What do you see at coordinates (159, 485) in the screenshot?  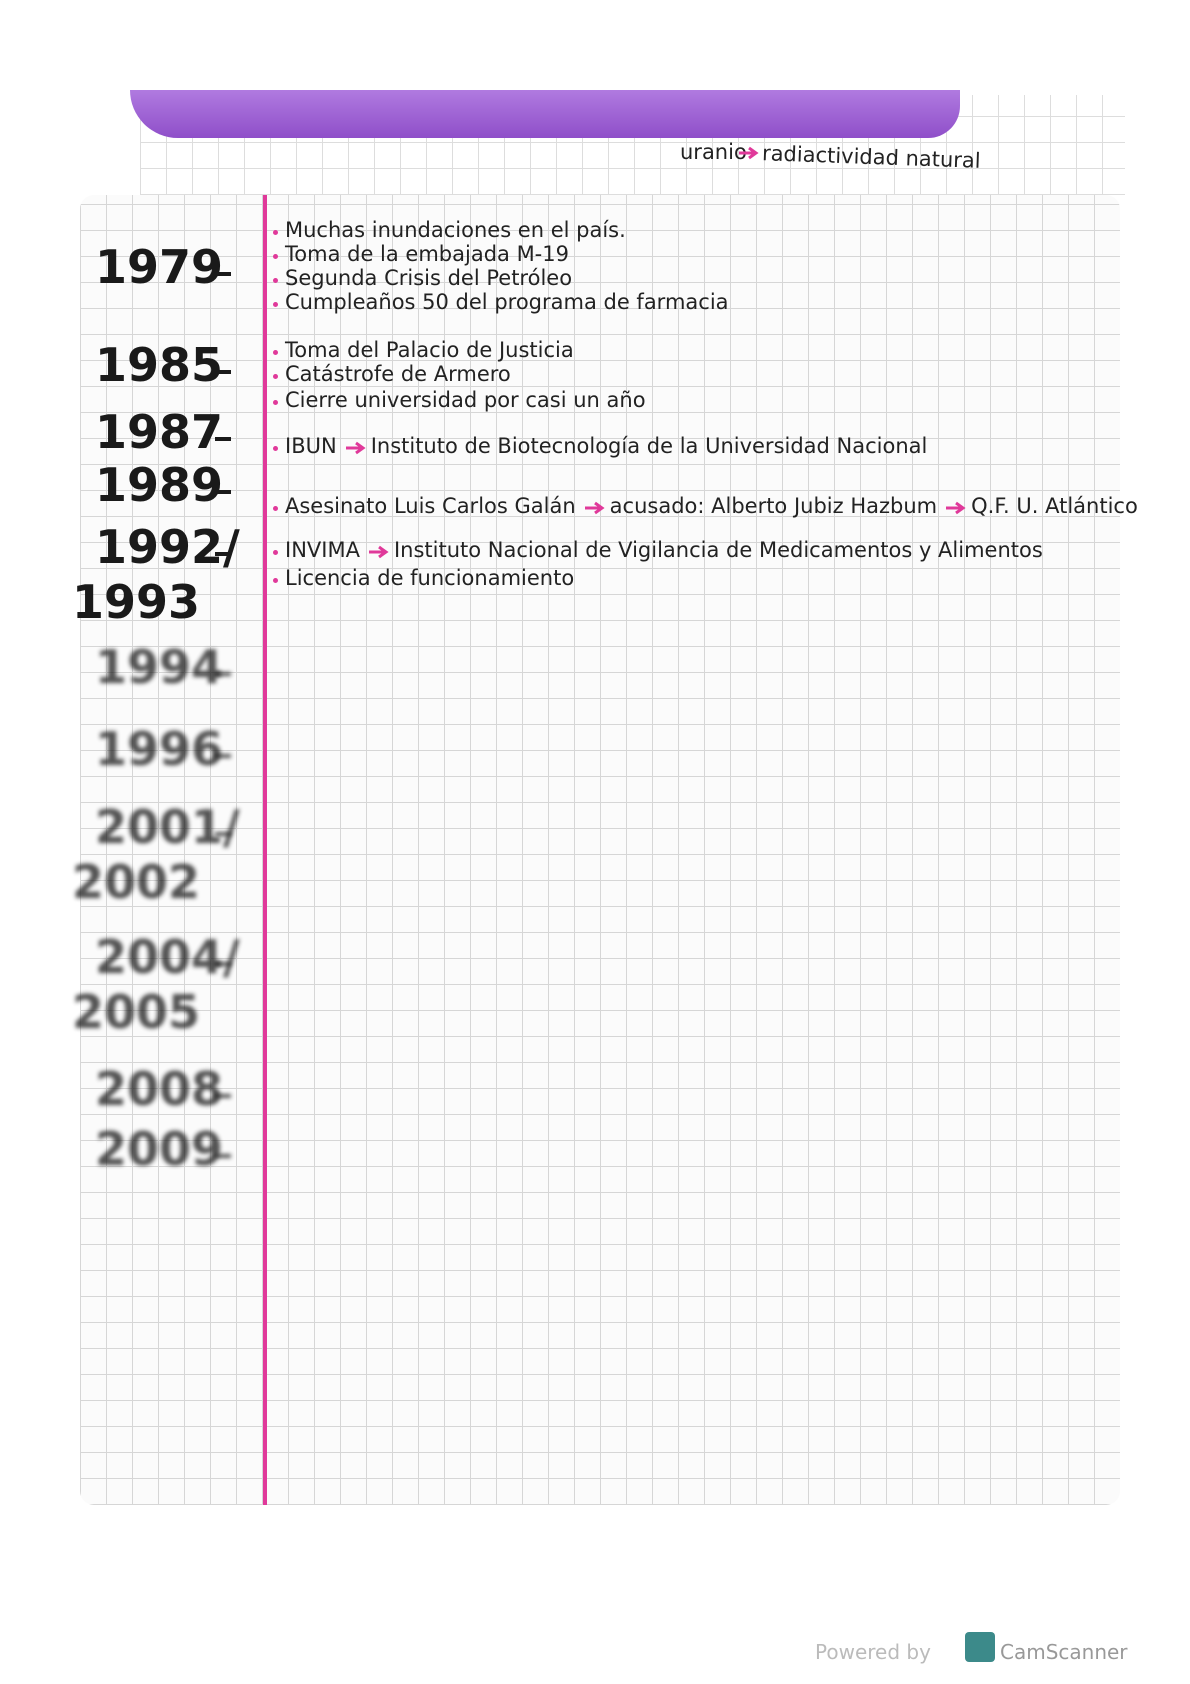 I see `year: 1989` at bounding box center [159, 485].